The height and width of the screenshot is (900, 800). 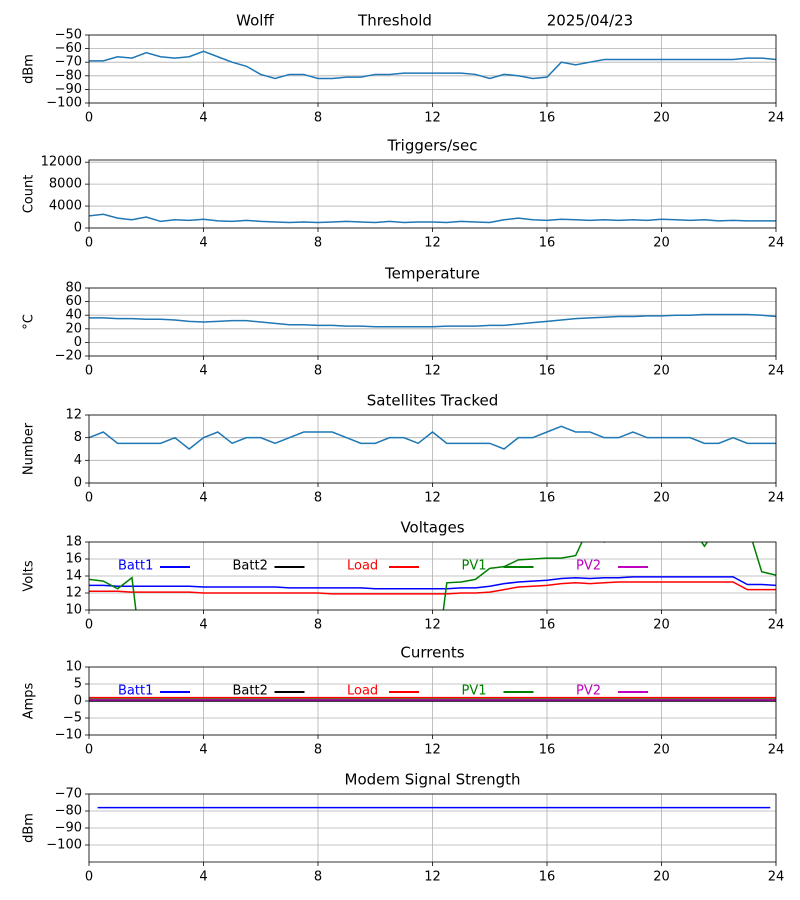 What do you see at coordinates (432, 401) in the screenshot?
I see `chart-title: Satellites Tracked` at bounding box center [432, 401].